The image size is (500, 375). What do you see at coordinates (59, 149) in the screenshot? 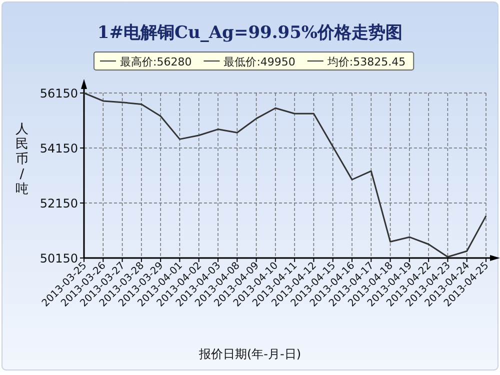
I see `y-tick-label: 54150` at bounding box center [59, 149].